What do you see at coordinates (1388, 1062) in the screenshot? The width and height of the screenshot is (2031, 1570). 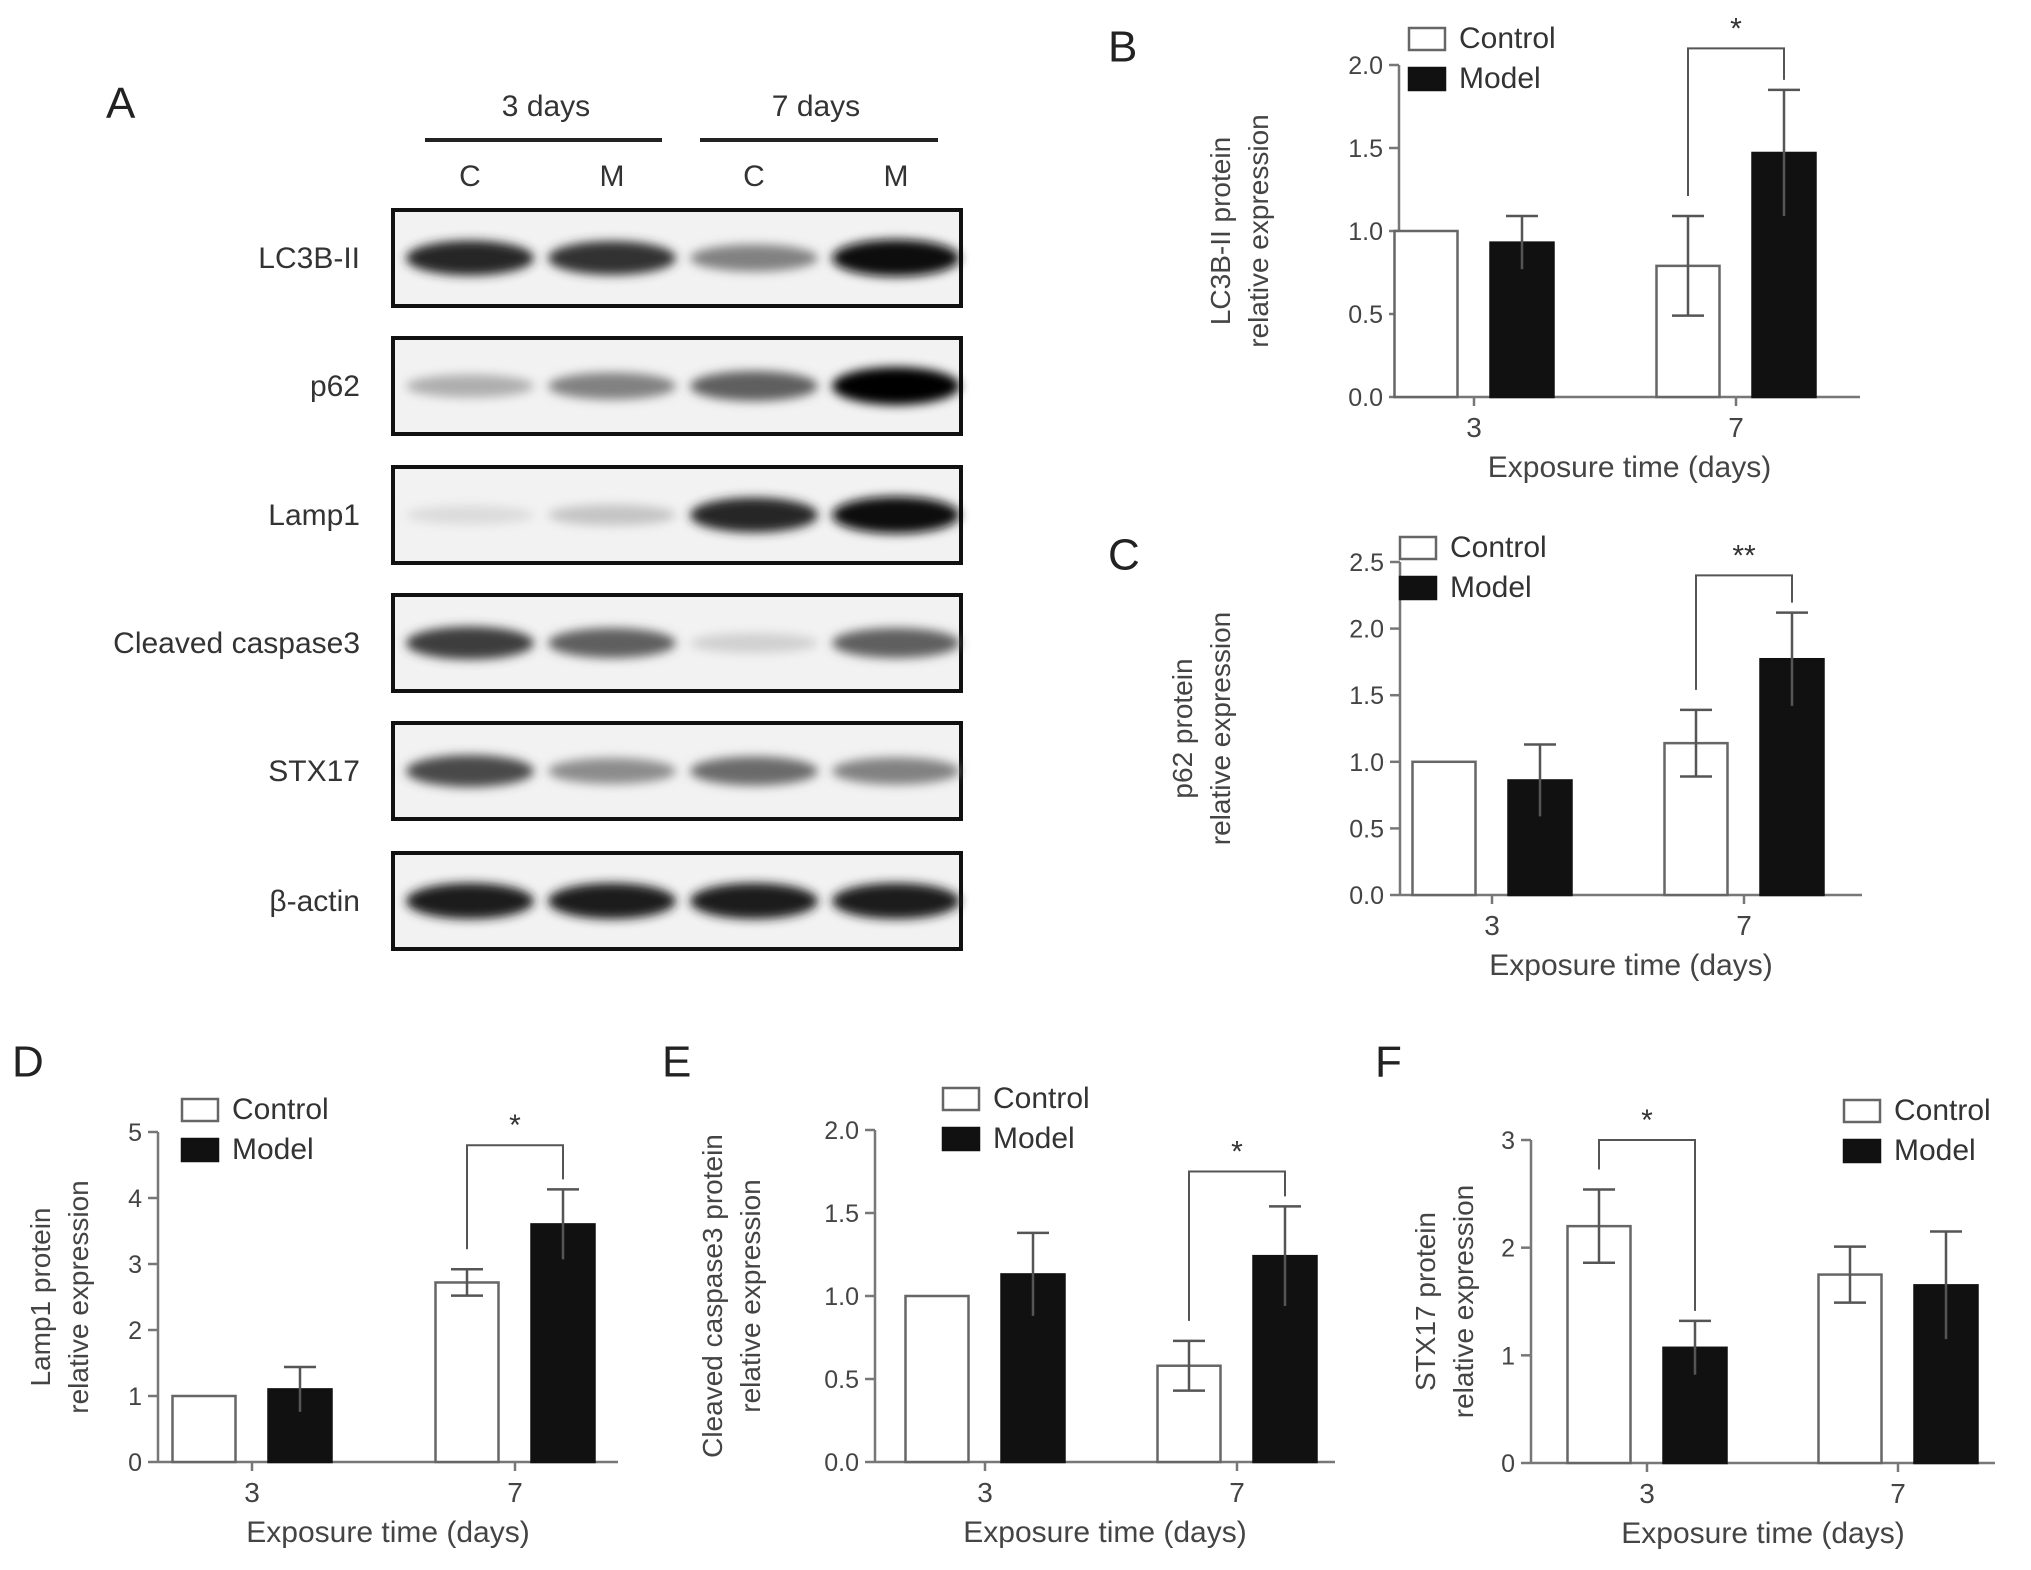 I see `panel-letter: F` at bounding box center [1388, 1062].